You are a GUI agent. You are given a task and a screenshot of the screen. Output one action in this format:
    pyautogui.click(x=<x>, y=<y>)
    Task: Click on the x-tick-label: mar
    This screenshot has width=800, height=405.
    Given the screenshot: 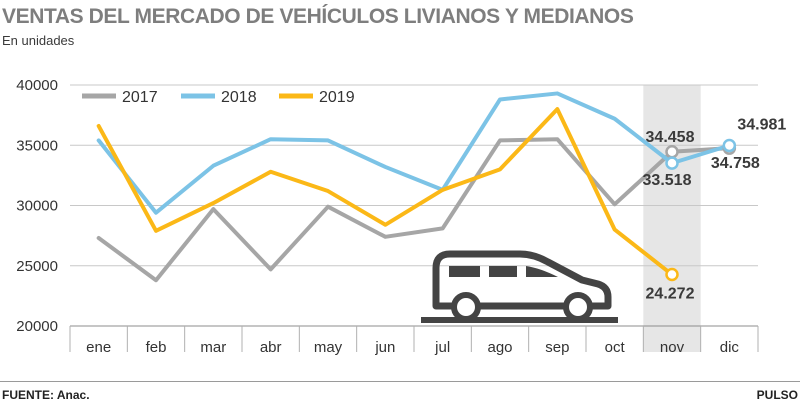 What is the action you would take?
    pyautogui.click(x=213, y=347)
    